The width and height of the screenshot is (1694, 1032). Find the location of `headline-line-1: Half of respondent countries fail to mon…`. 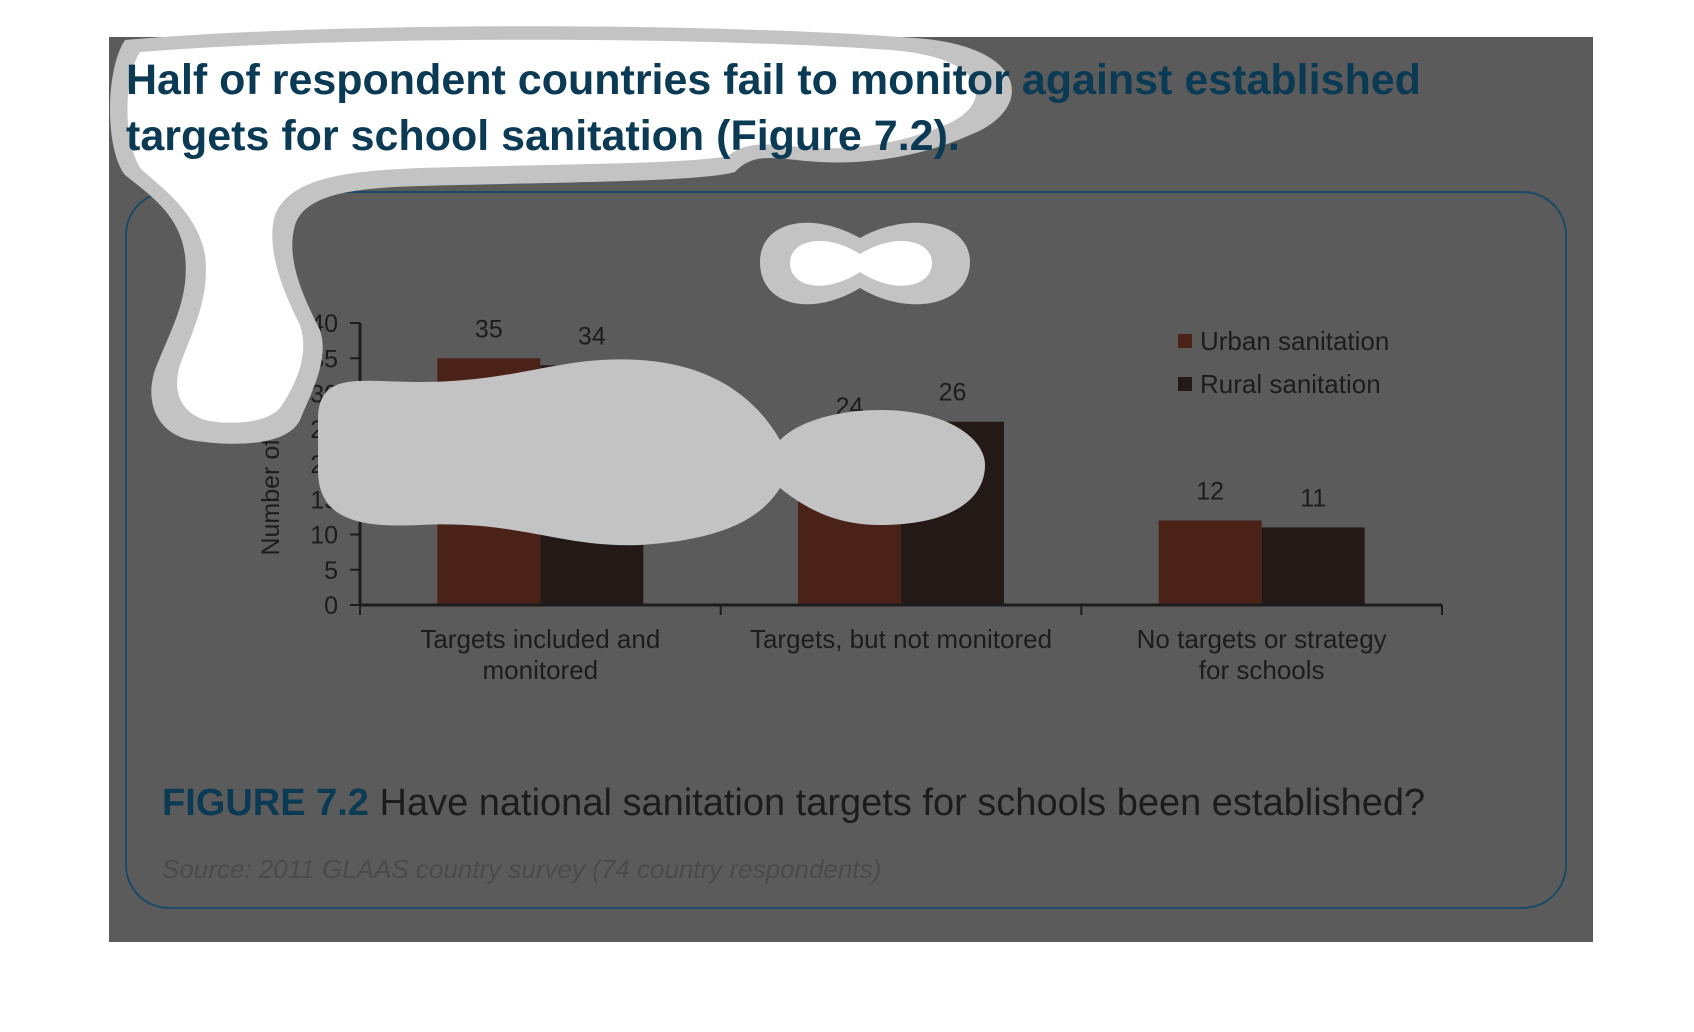

headline-line-1: Half of respondent countries fail to mon… is located at coordinates (773, 80).